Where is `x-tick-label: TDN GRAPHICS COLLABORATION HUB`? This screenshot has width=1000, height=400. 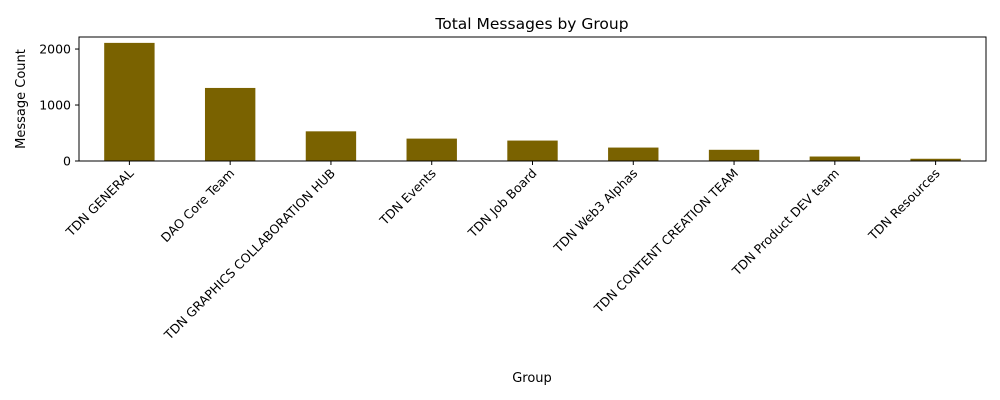 x-tick-label: TDN GRAPHICS COLLABORATION HUB is located at coordinates (249, 255).